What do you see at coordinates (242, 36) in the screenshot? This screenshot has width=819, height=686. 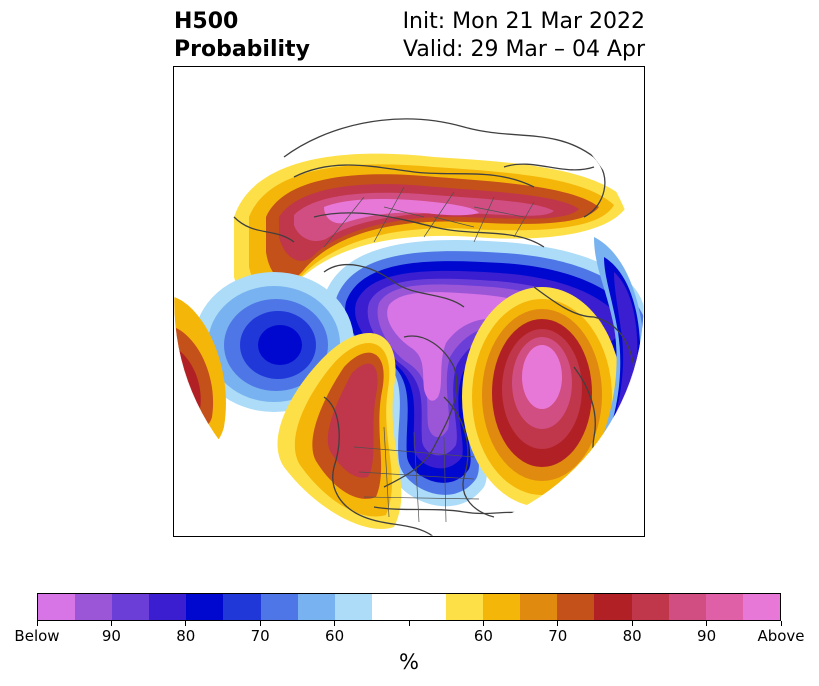 I see `chart-title-left: H500 Probability` at bounding box center [242, 36].